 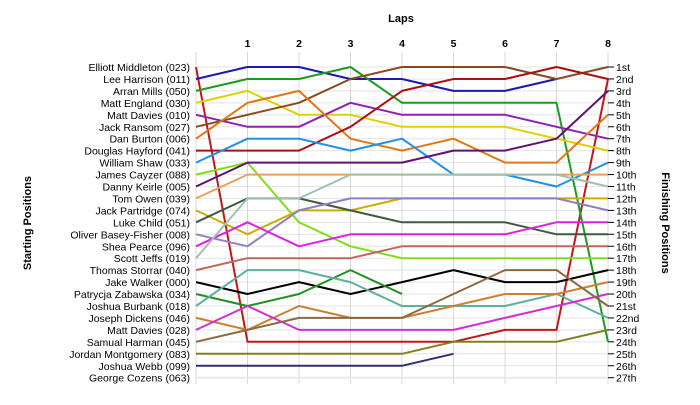 What do you see at coordinates (139, 319) in the screenshot?
I see `starting-position-label: Joseph Dickens (046)` at bounding box center [139, 319].